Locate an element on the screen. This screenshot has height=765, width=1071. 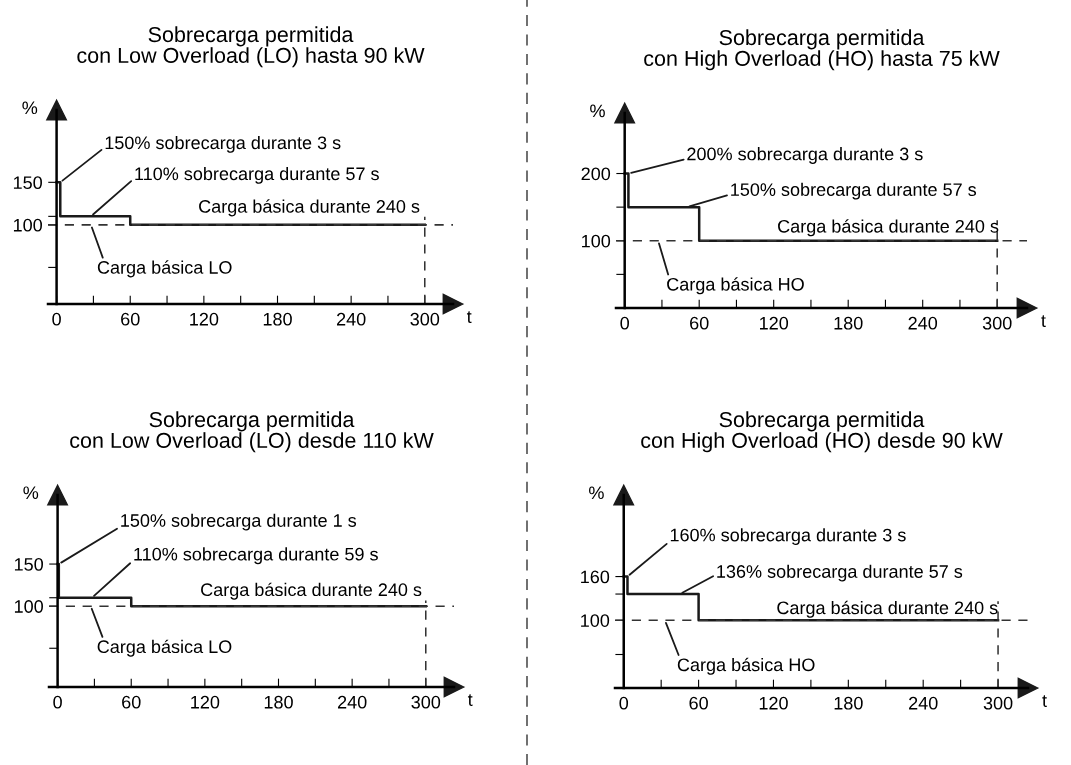
chart-title: Sobrecarga permitida con High Overload (HO) hasta 75 kW is located at coordinates (822, 50).